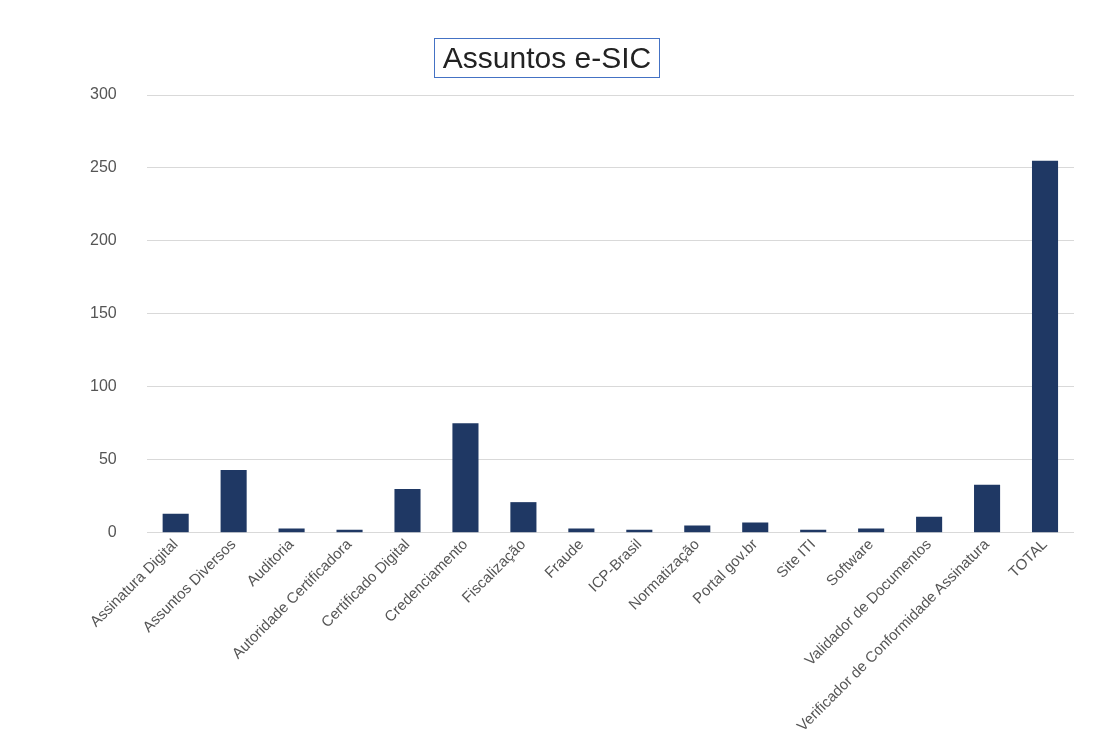  I want to click on y-tick-label: 200, so click(103, 240).